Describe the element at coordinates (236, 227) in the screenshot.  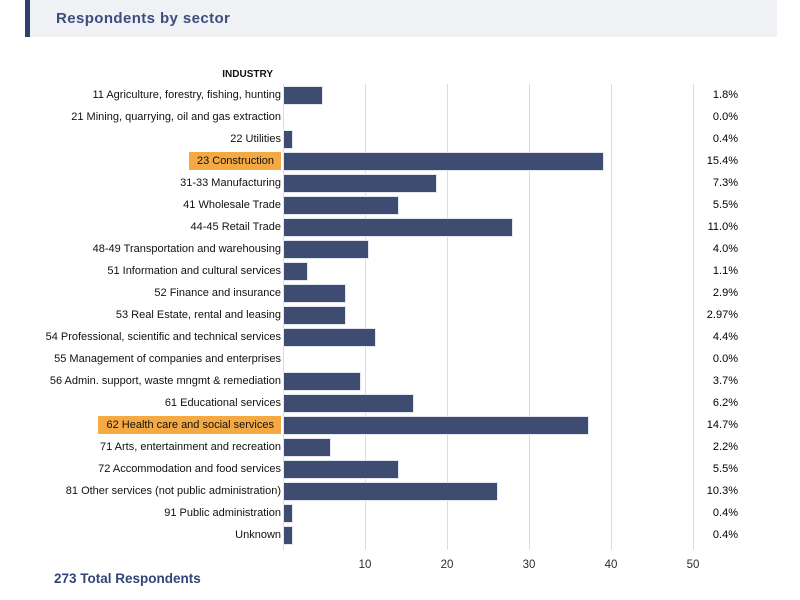
I see `category-label: 44-45 Retail Trade` at that location.